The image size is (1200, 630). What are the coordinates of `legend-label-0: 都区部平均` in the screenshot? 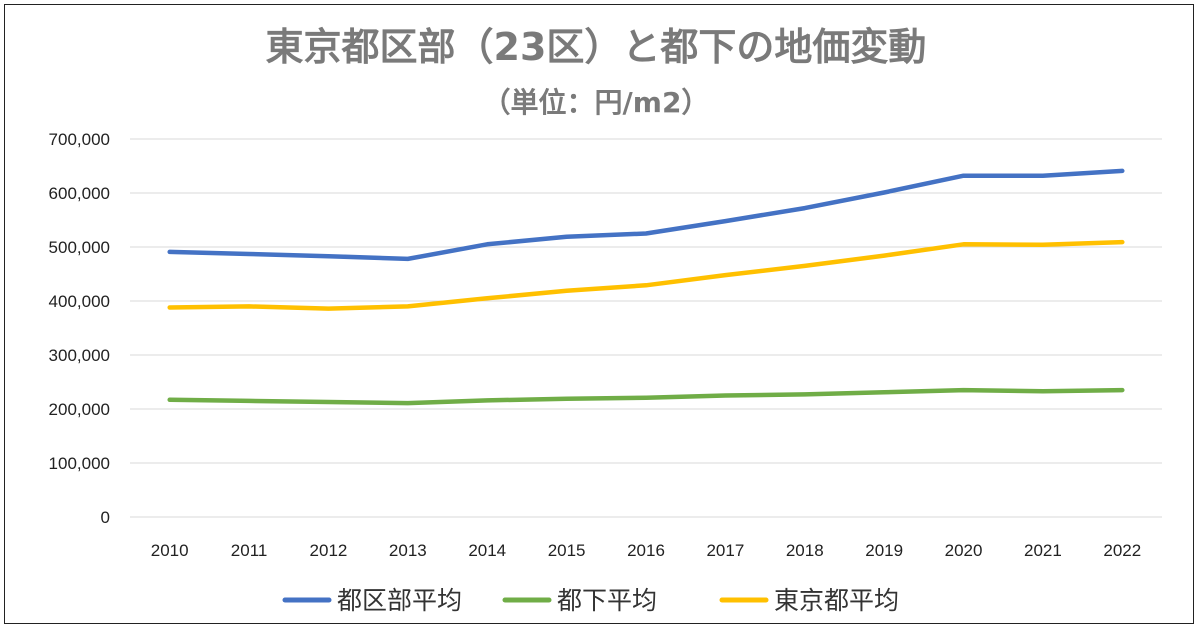 It's located at (399, 600).